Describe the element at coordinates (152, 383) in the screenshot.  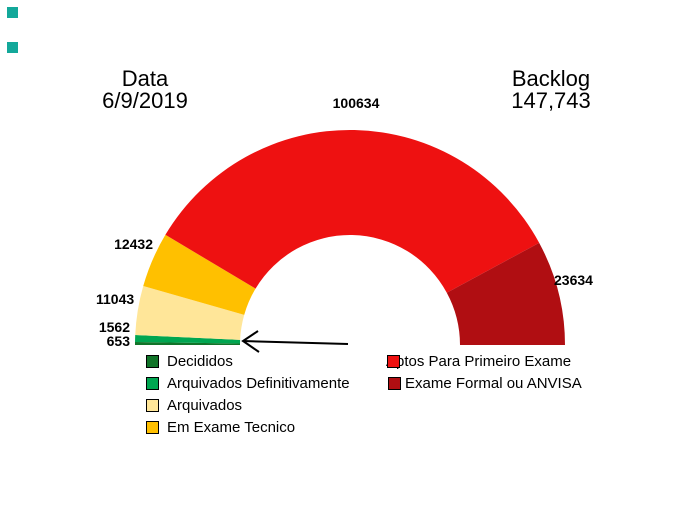
I see `arquivados-definitivamente-swatch-icon` at that location.